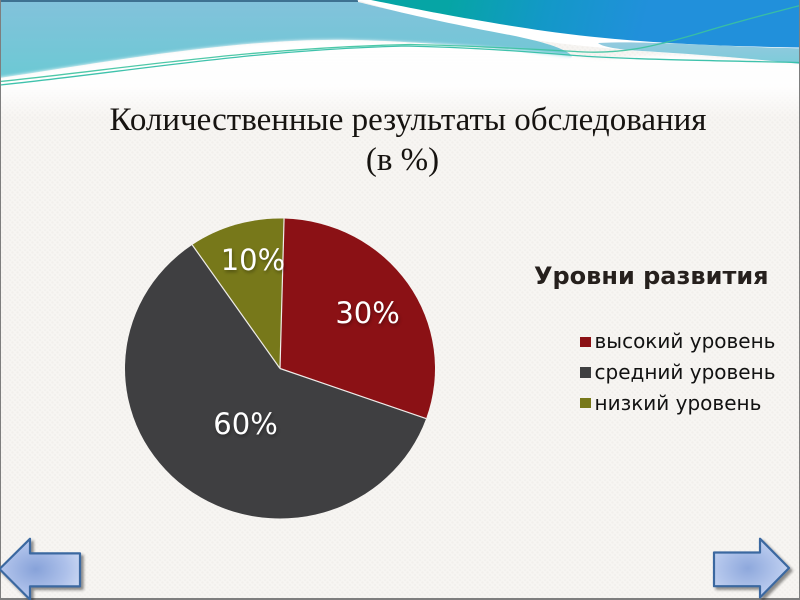 The image size is (800, 600). What do you see at coordinates (685, 372) in the screenshot?
I see `legend-item-label: средний уровень` at bounding box center [685, 372].